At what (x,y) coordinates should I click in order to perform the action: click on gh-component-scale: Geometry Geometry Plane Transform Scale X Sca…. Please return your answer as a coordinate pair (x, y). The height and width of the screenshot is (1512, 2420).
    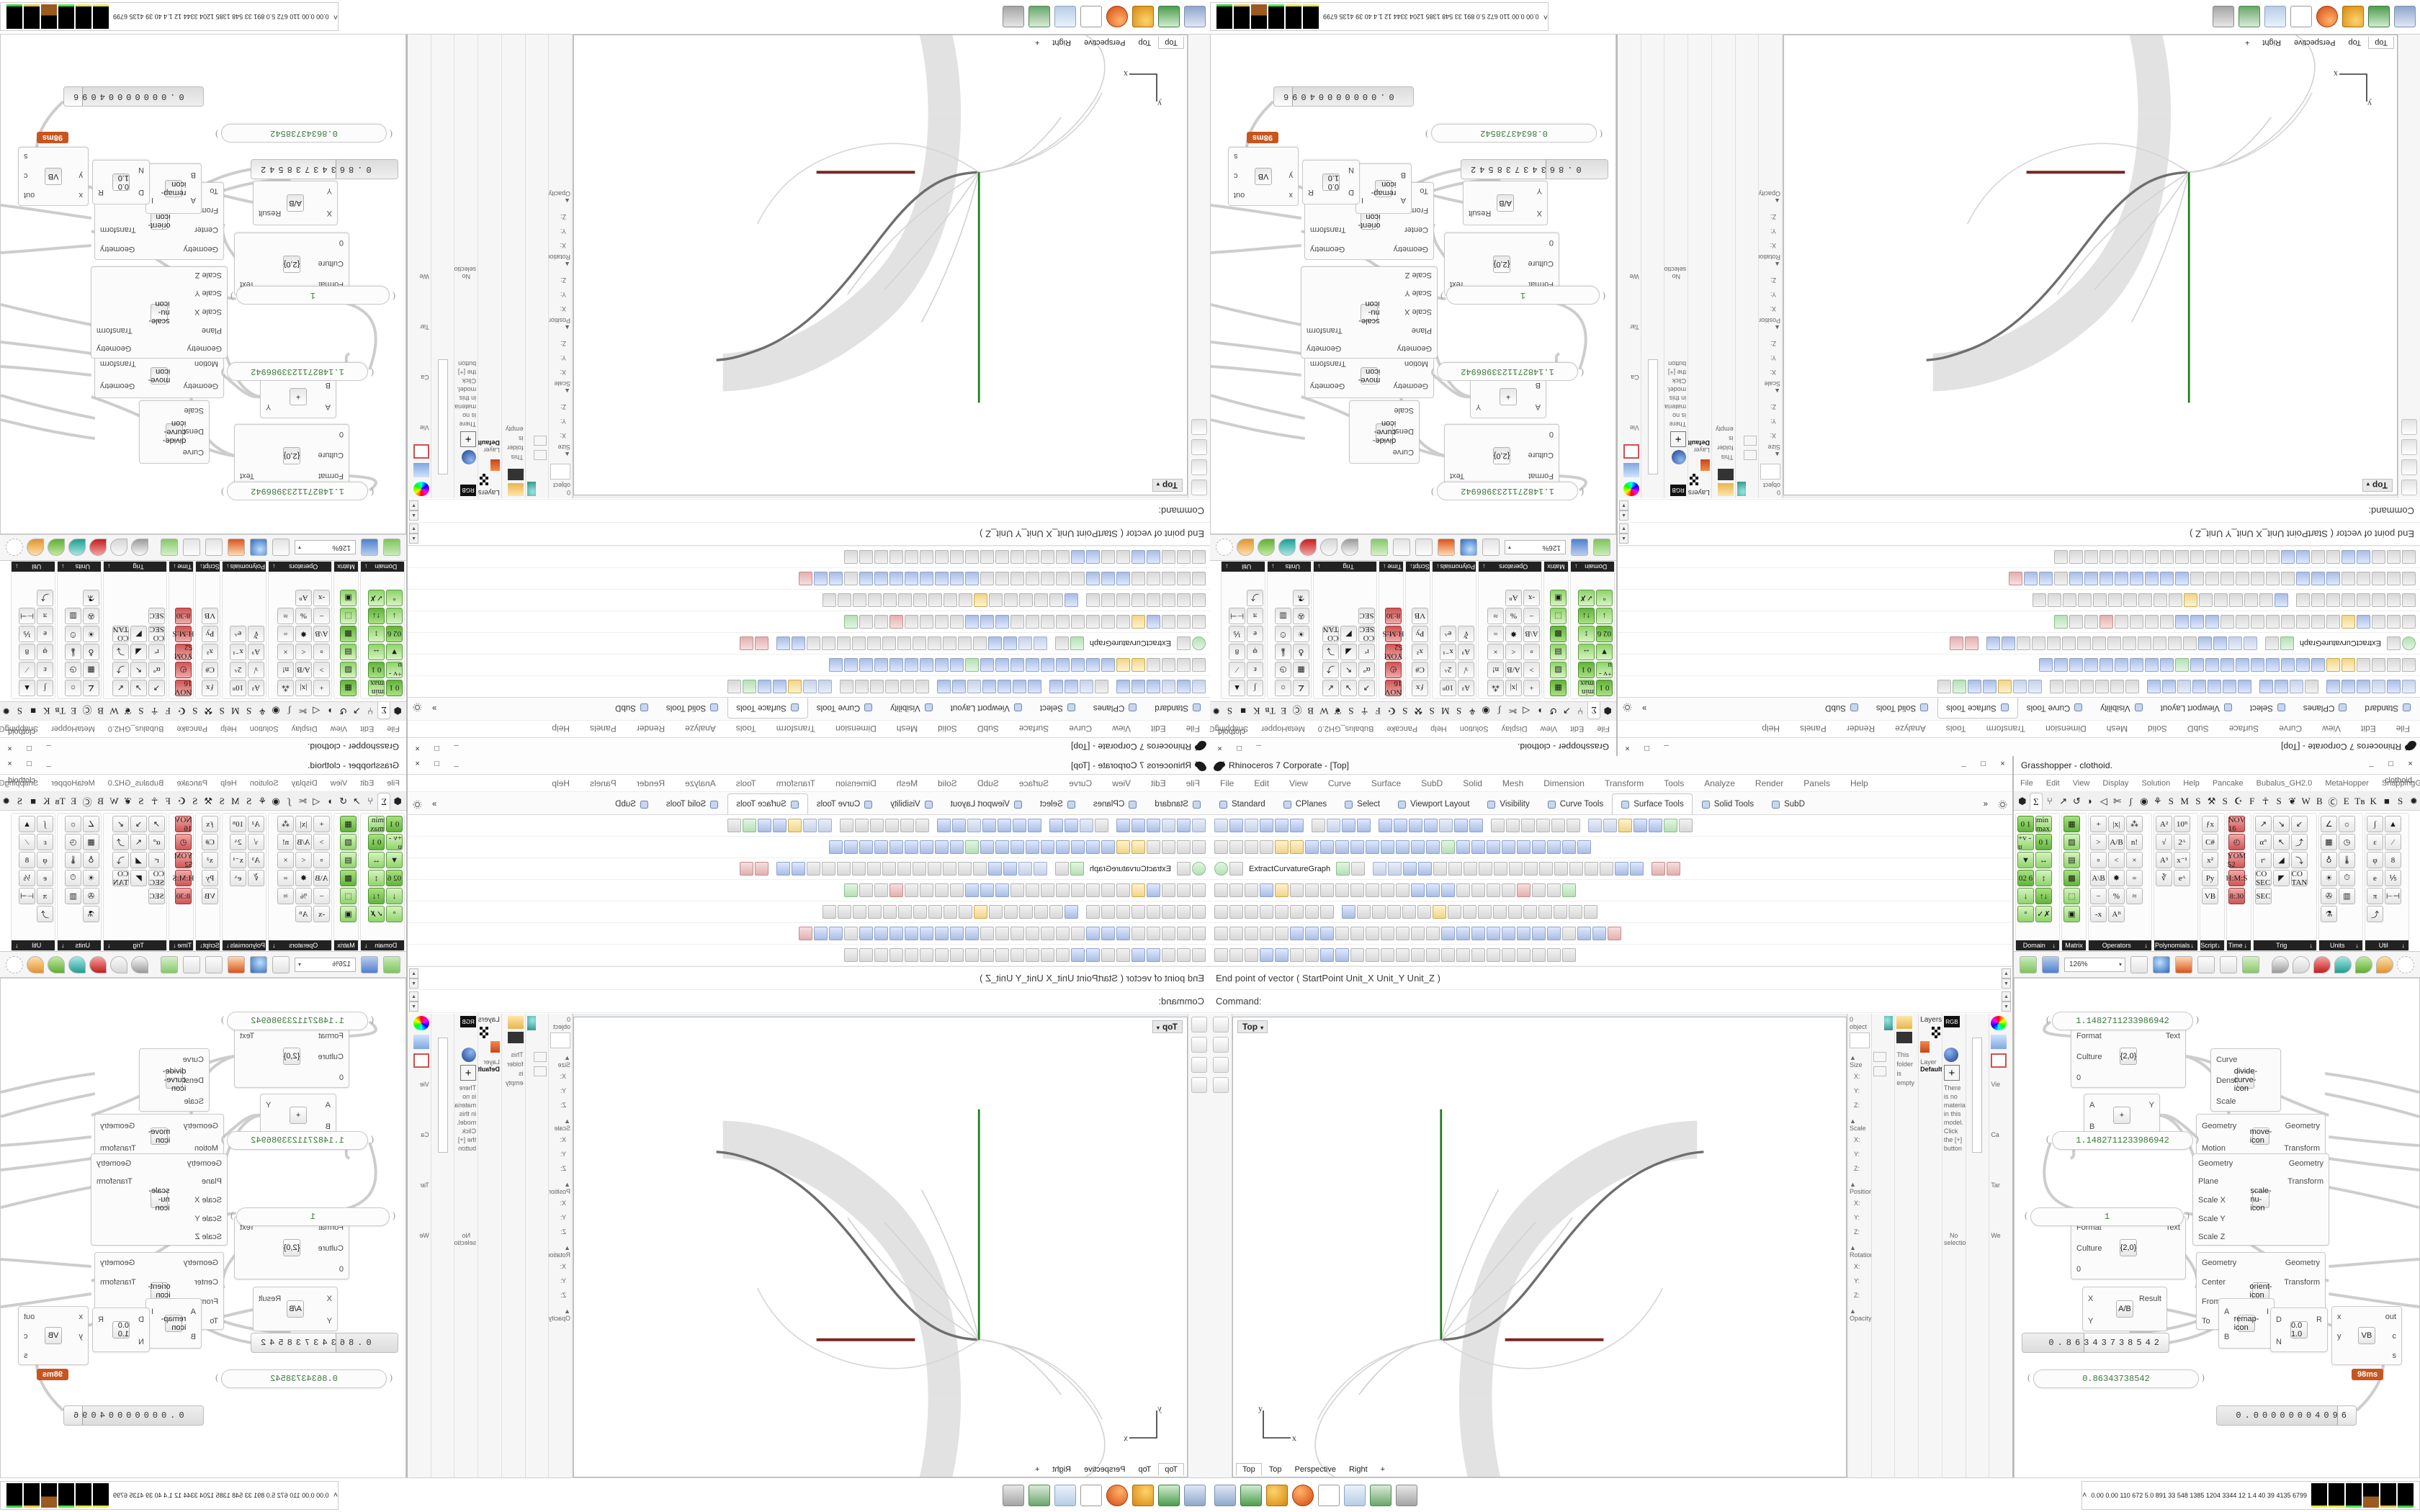
    Looking at the image, I should click on (1369, 312).